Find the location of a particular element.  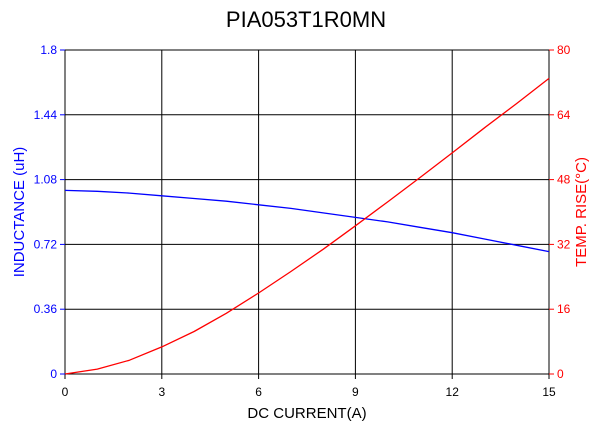

x-tick-label: 9 is located at coordinates (355, 392).